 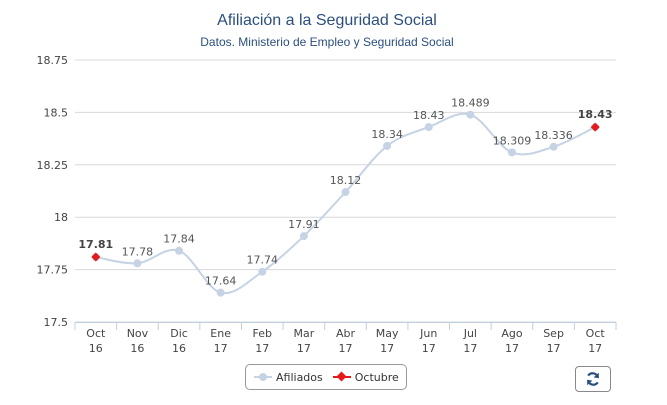 What do you see at coordinates (346, 180) in the screenshot?
I see `data-label: 18.12` at bounding box center [346, 180].